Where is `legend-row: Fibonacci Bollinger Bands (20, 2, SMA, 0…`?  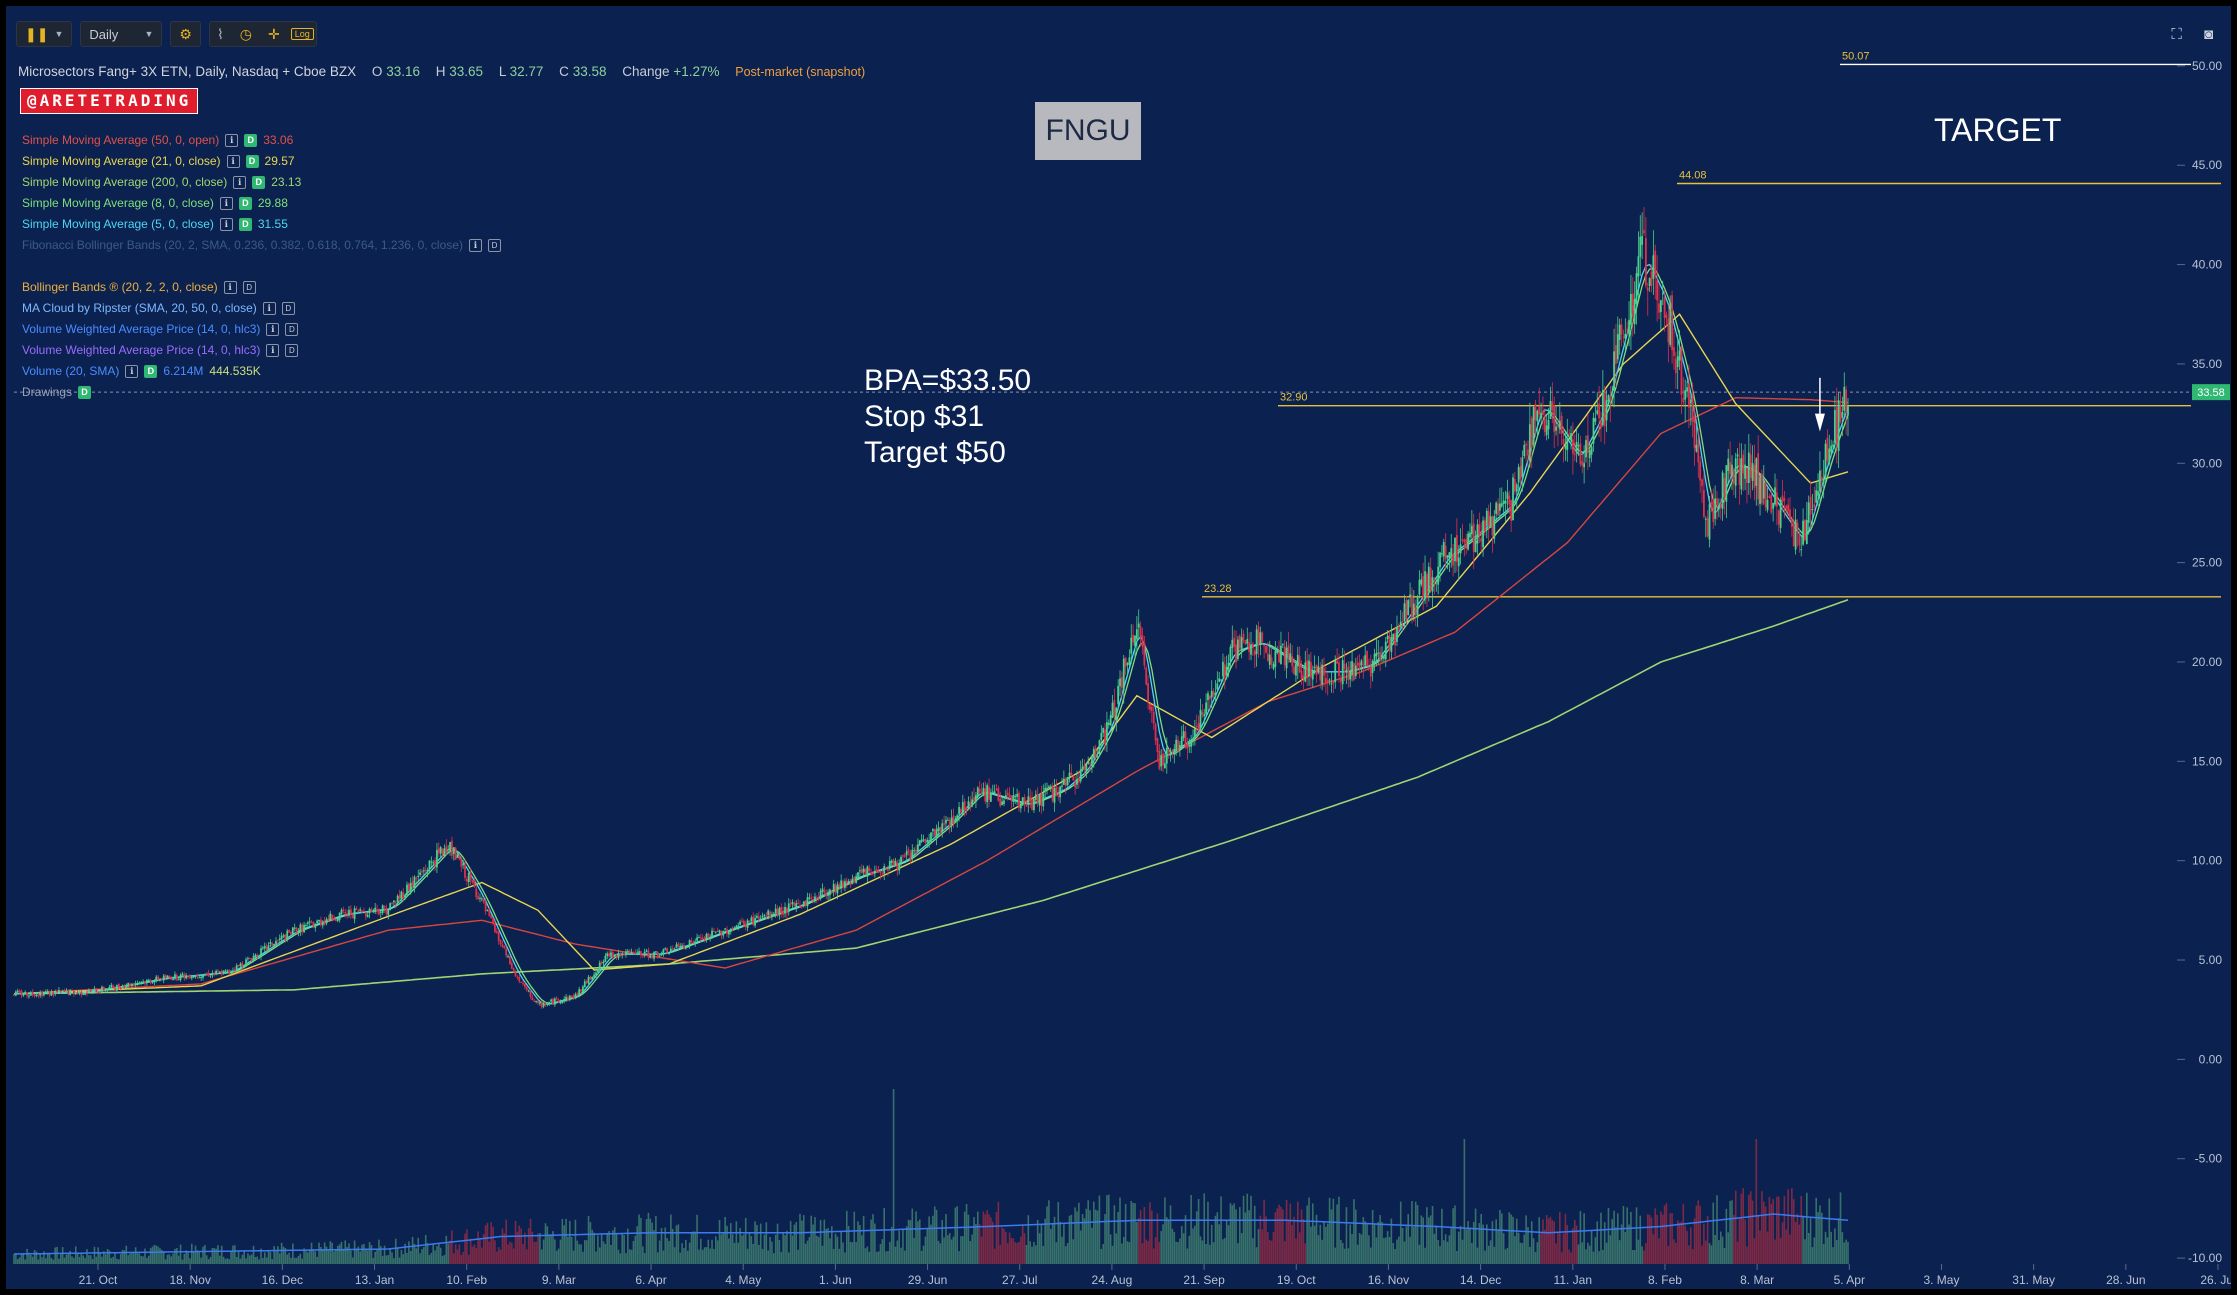
legend-row: Fibonacci Bollinger Bands (20, 2, SMA, 0… is located at coordinates (261, 245).